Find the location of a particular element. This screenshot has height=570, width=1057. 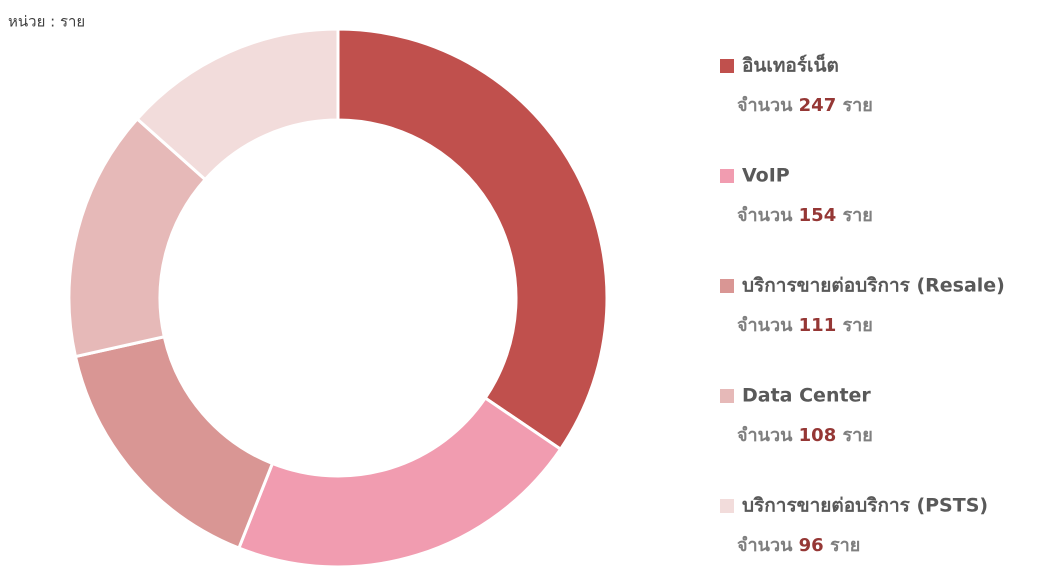

value-number: 111 is located at coordinates (818, 325).